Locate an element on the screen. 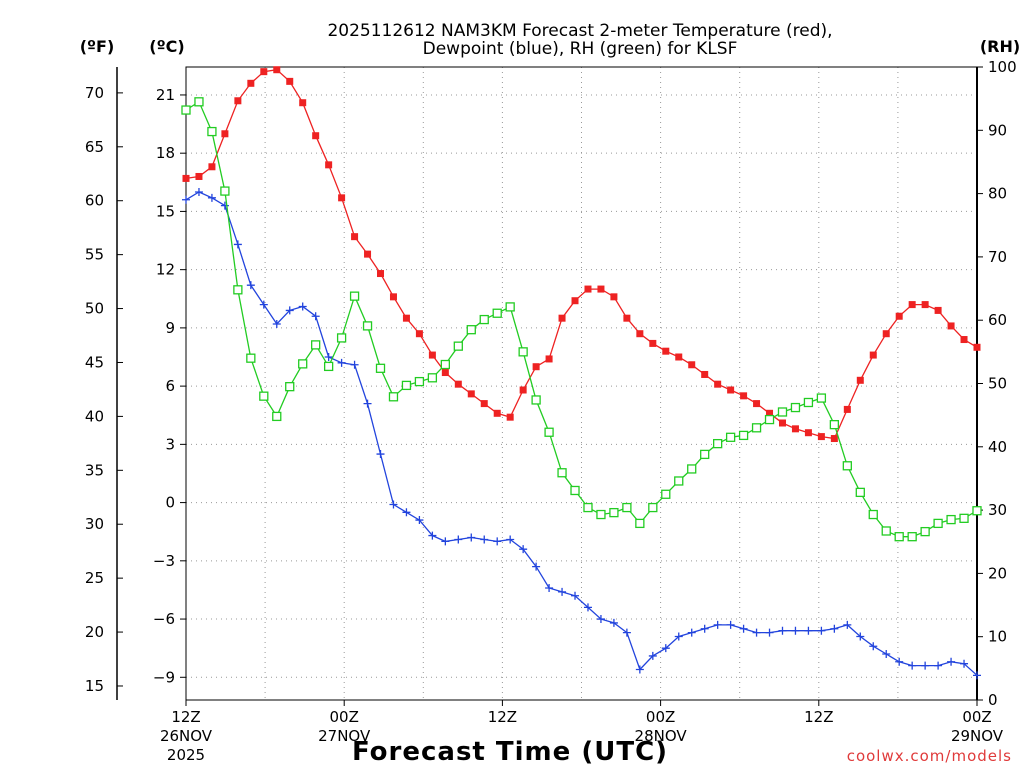 The height and width of the screenshot is (768, 1024). fahrenheit-tick-label: 25 is located at coordinates (94, 578).